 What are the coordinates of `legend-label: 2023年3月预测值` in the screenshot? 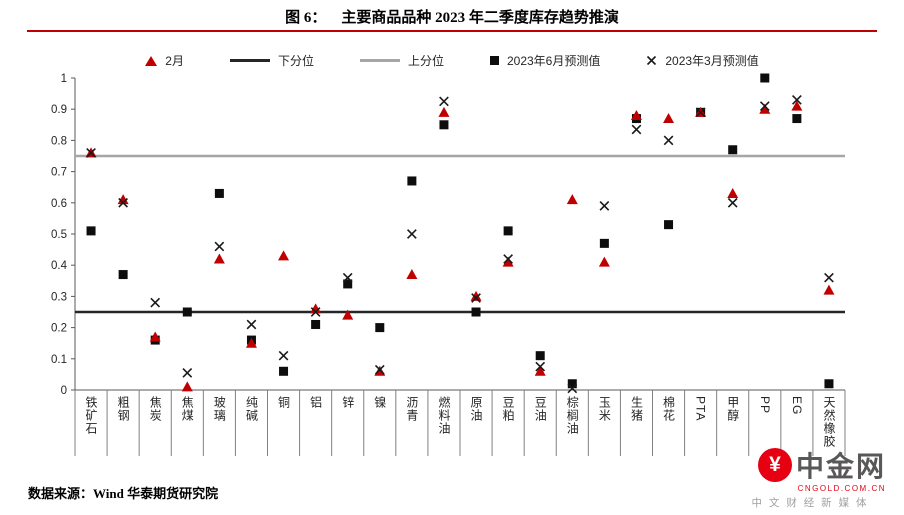 It's located at (712, 61).